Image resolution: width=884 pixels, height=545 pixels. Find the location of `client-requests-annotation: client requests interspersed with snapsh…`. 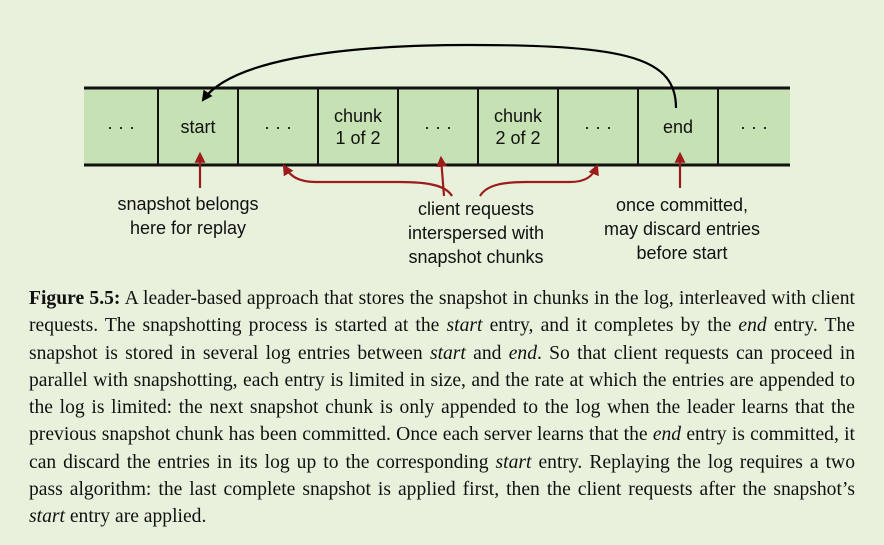

client-requests-annotation: client requests interspersed with snapsh… is located at coordinates (476, 233).